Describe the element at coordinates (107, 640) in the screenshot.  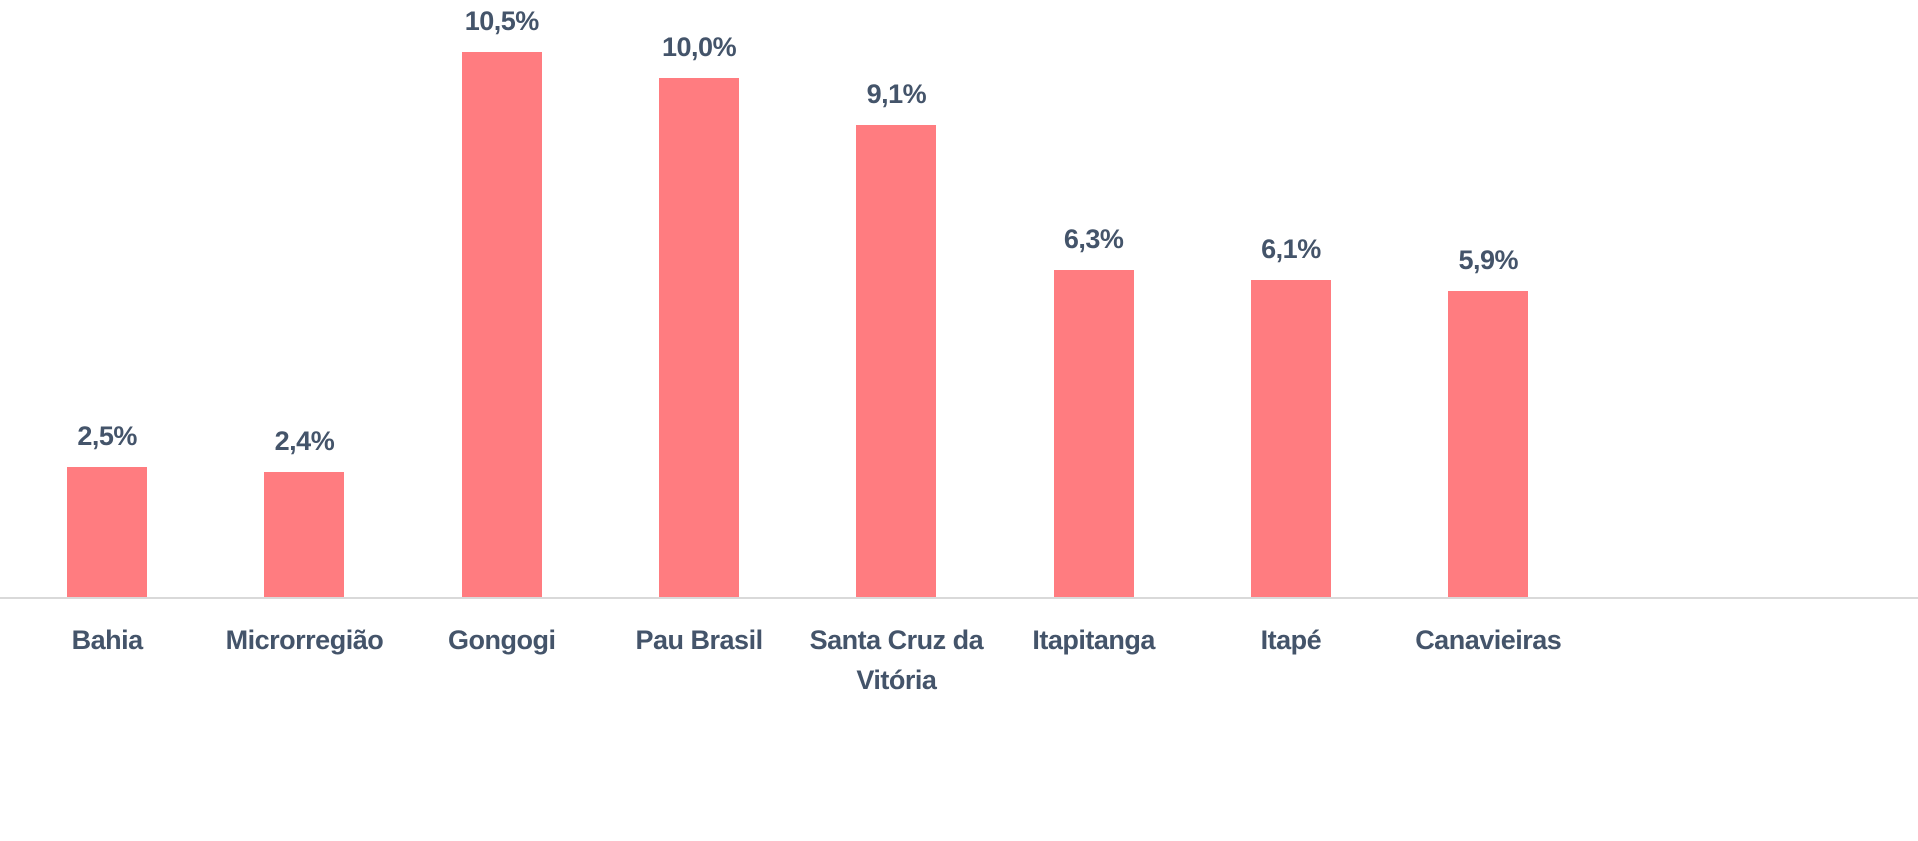
I see `x-tick-label: Bahia` at that location.